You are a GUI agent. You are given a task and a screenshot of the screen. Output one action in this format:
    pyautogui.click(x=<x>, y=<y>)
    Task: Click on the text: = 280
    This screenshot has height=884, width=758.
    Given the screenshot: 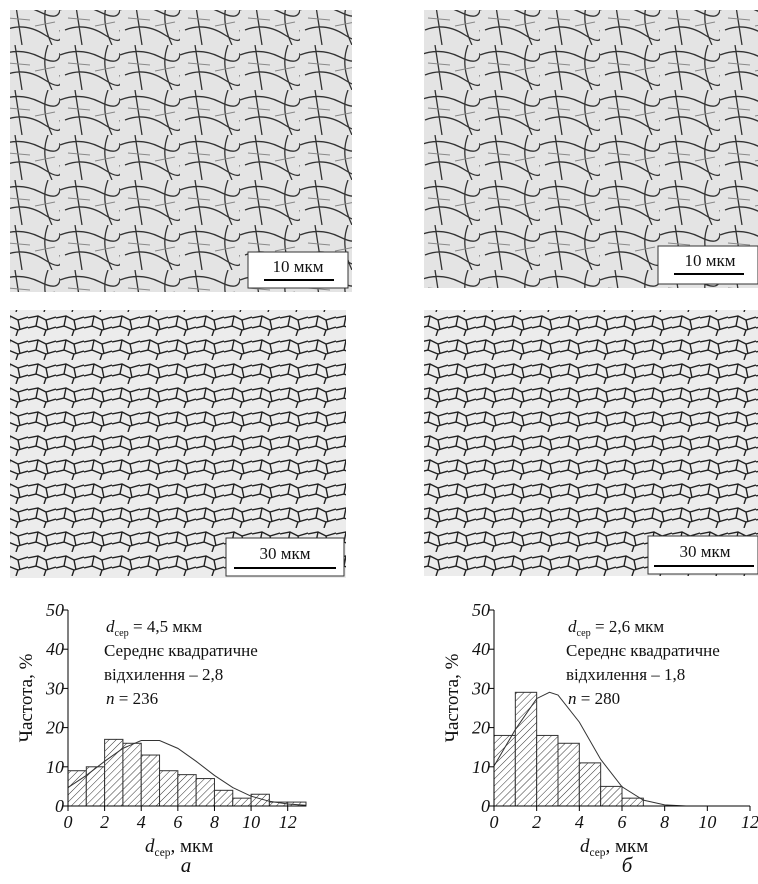 What is the action you would take?
    pyautogui.click(x=599, y=698)
    